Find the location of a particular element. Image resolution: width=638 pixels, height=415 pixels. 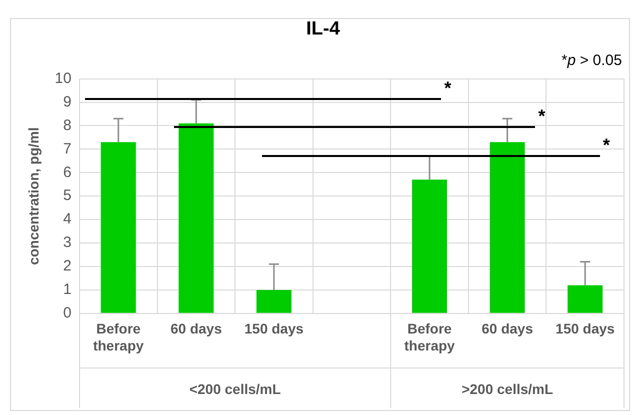

text: <200 cells/mL is located at coordinates (235, 388).